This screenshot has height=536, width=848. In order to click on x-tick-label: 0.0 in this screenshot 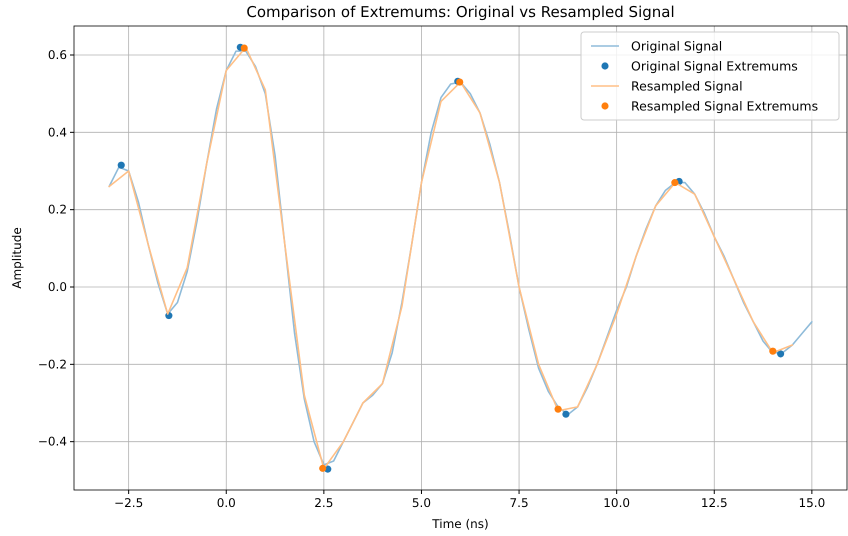, I will do `click(226, 503)`.